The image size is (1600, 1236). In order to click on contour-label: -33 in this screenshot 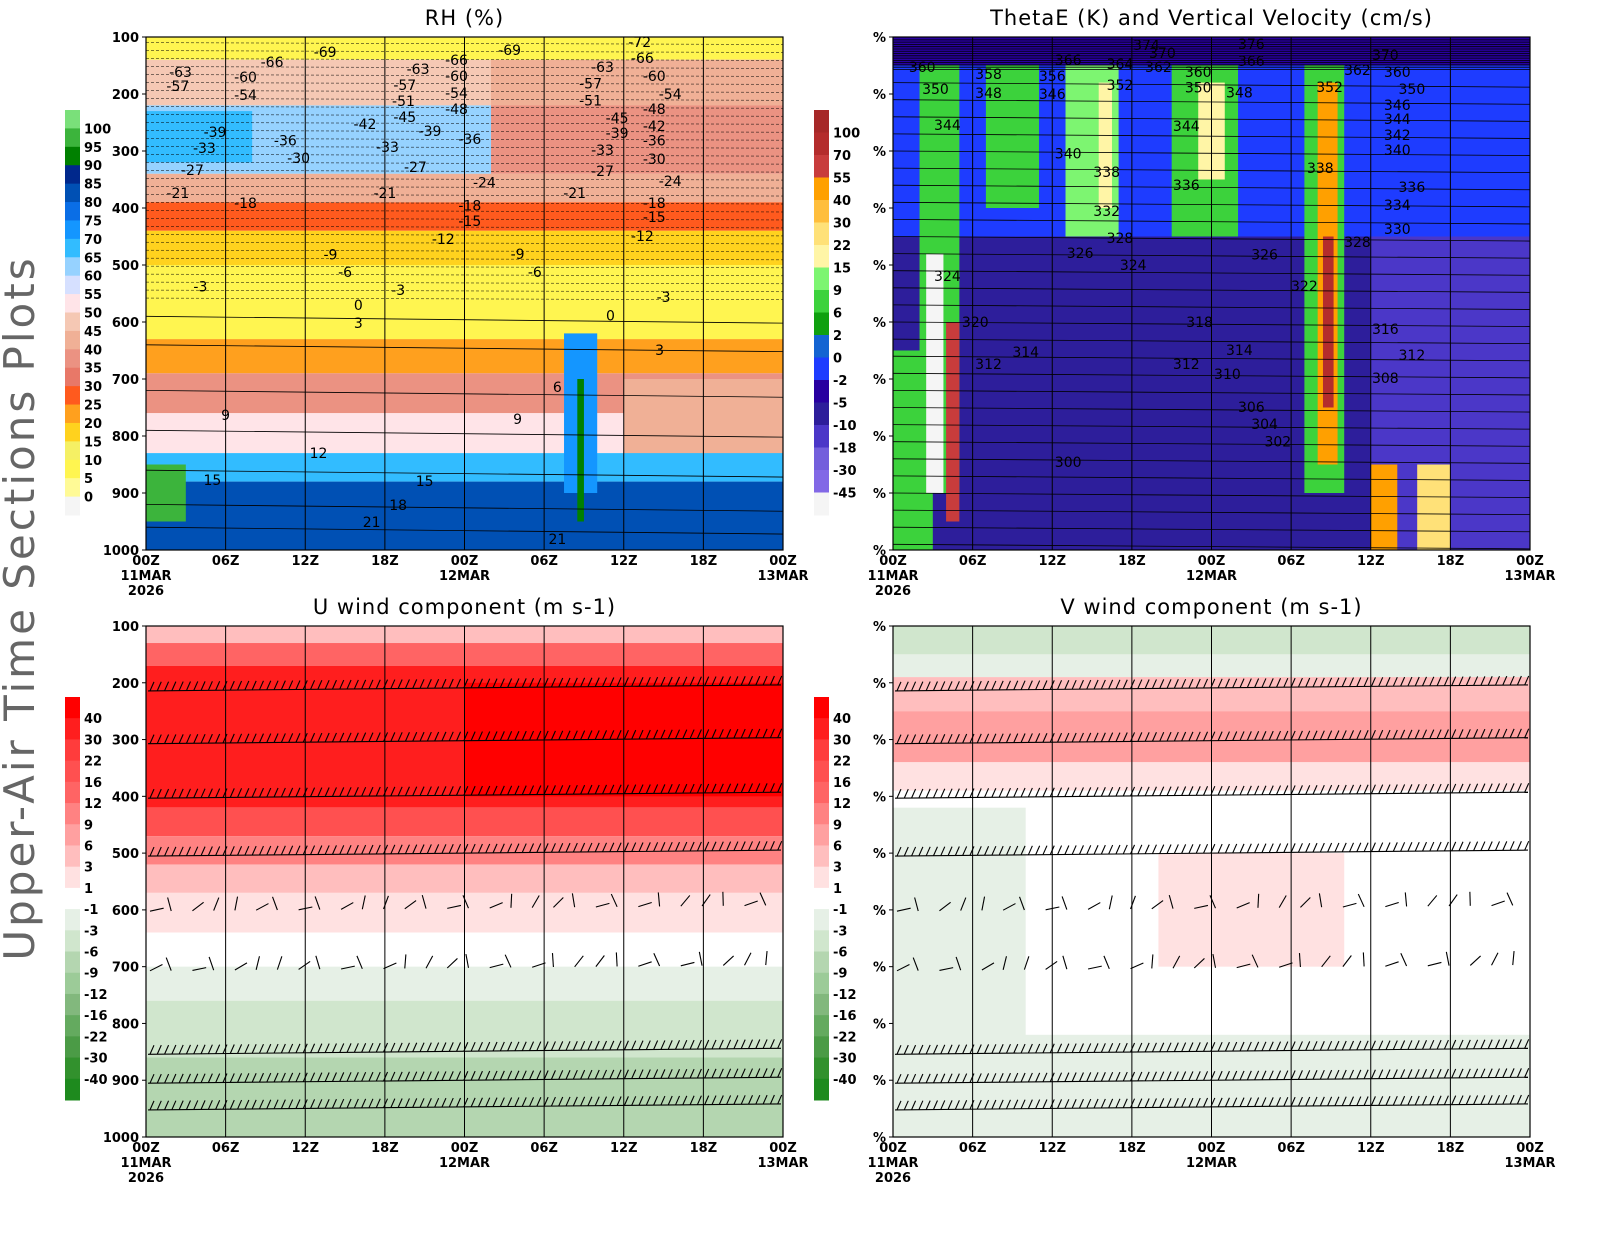, I will do `click(602, 151)`.